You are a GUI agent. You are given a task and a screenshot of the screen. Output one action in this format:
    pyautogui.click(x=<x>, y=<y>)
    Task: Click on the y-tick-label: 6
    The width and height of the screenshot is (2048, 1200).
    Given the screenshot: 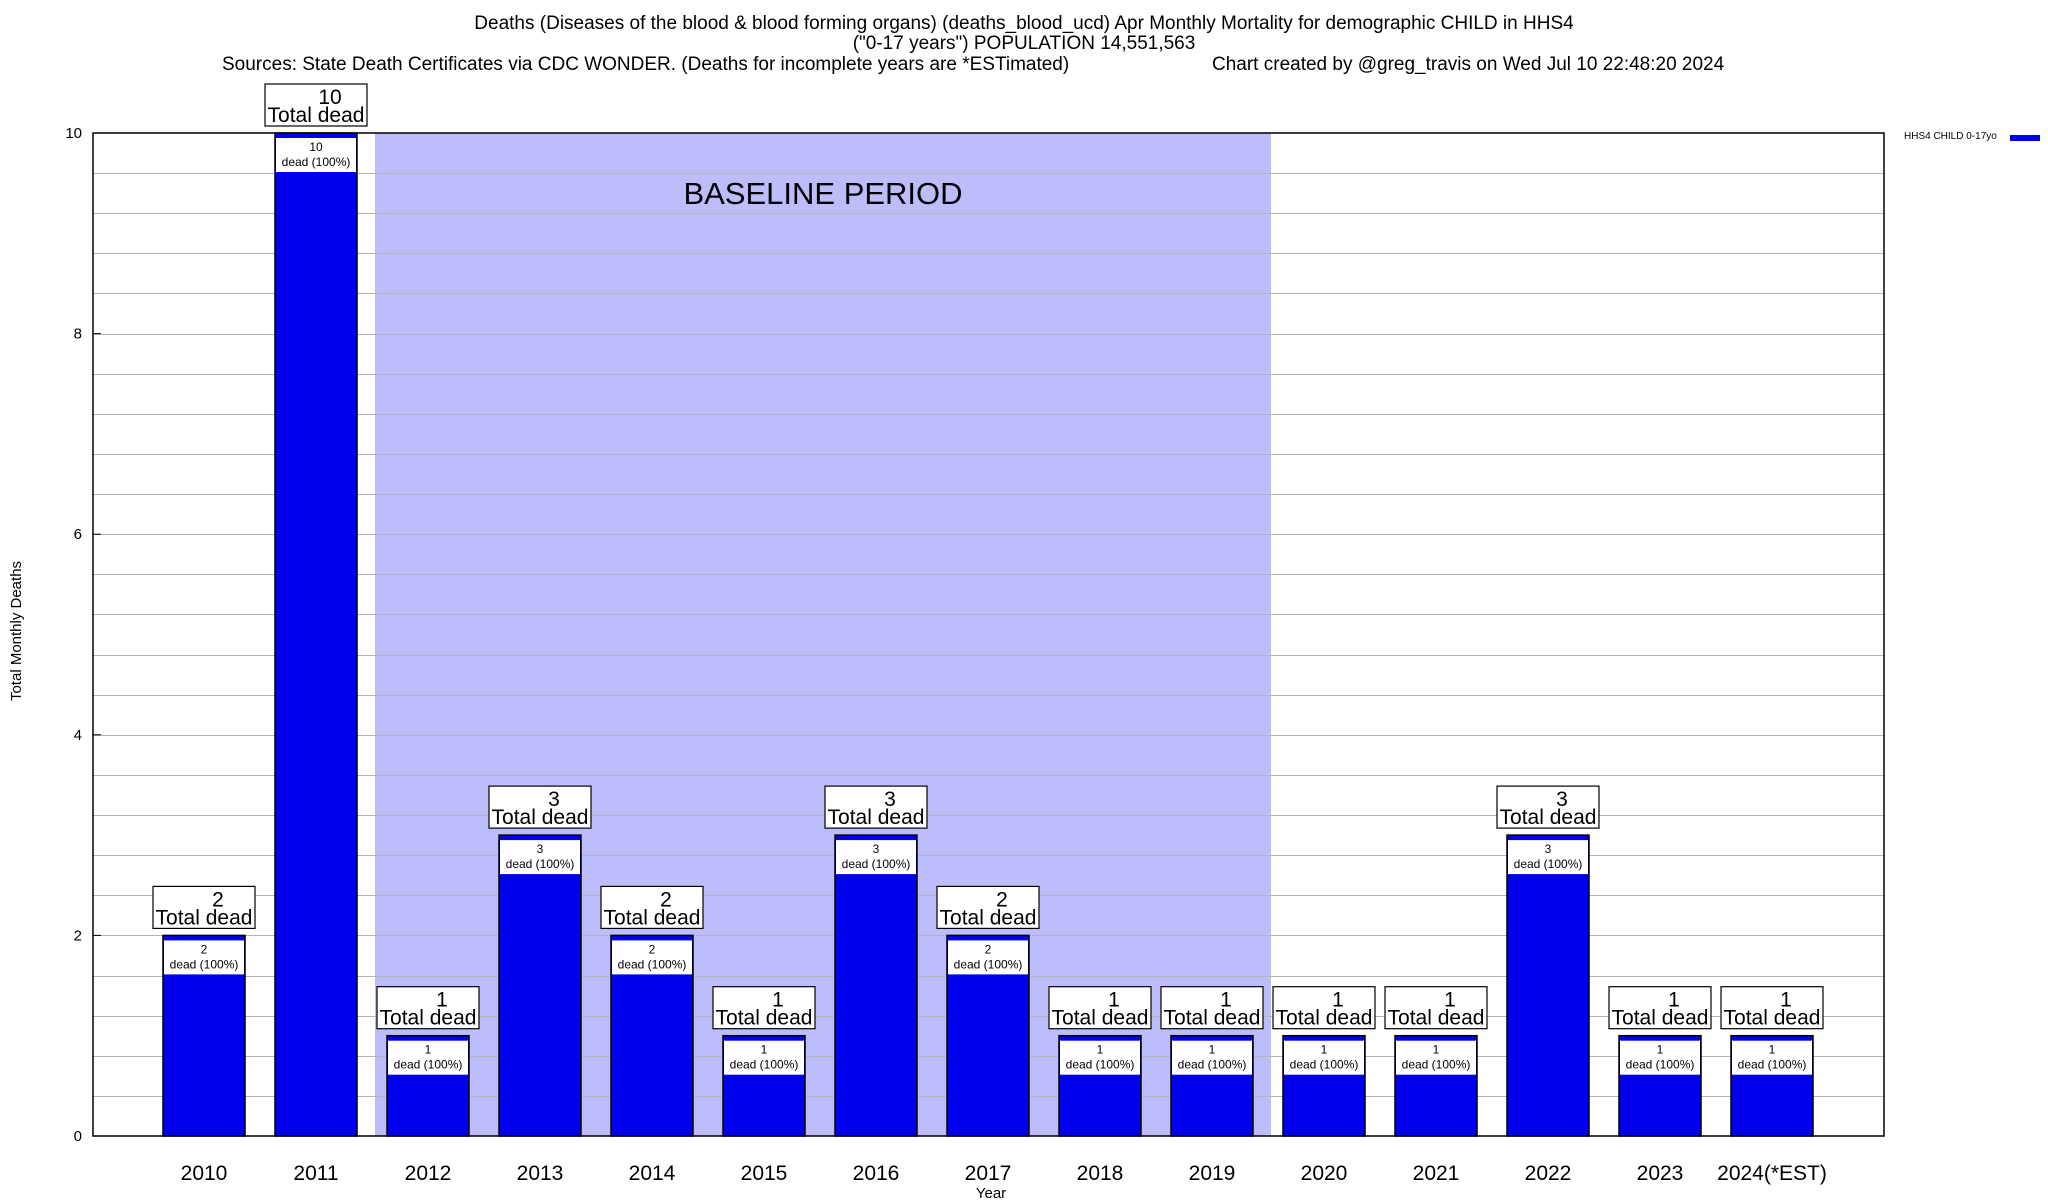 What is the action you would take?
    pyautogui.click(x=78, y=534)
    